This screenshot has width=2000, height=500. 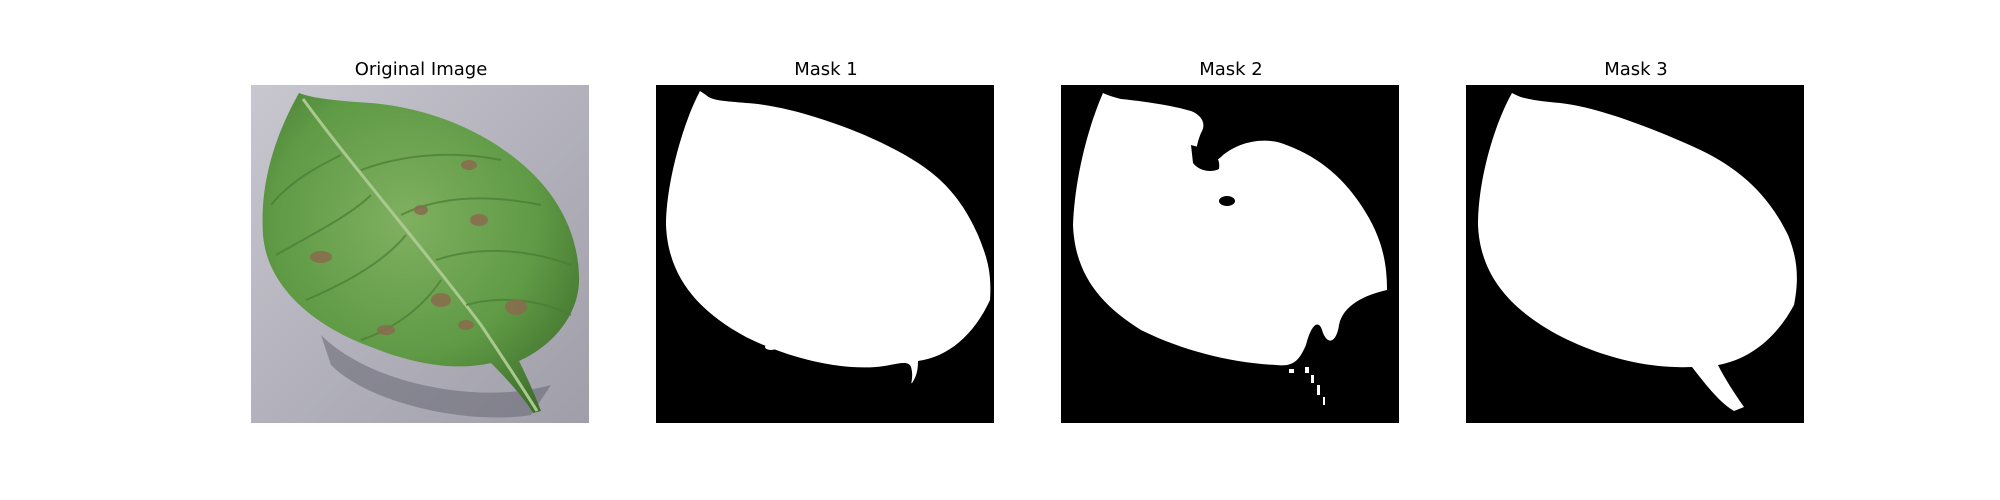 I want to click on leaf-photo, so click(x=420, y=254).